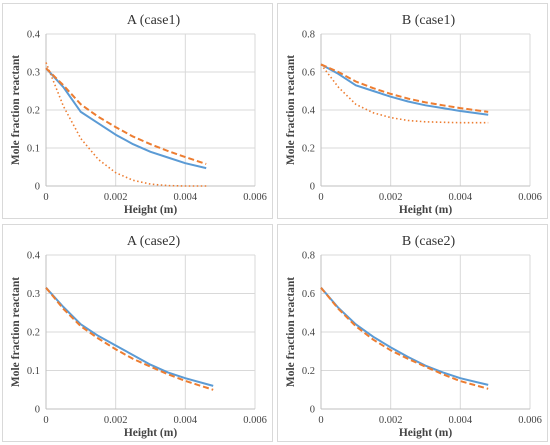  Describe the element at coordinates (429, 241) in the screenshot. I see `chart-title: B (case2)` at that location.